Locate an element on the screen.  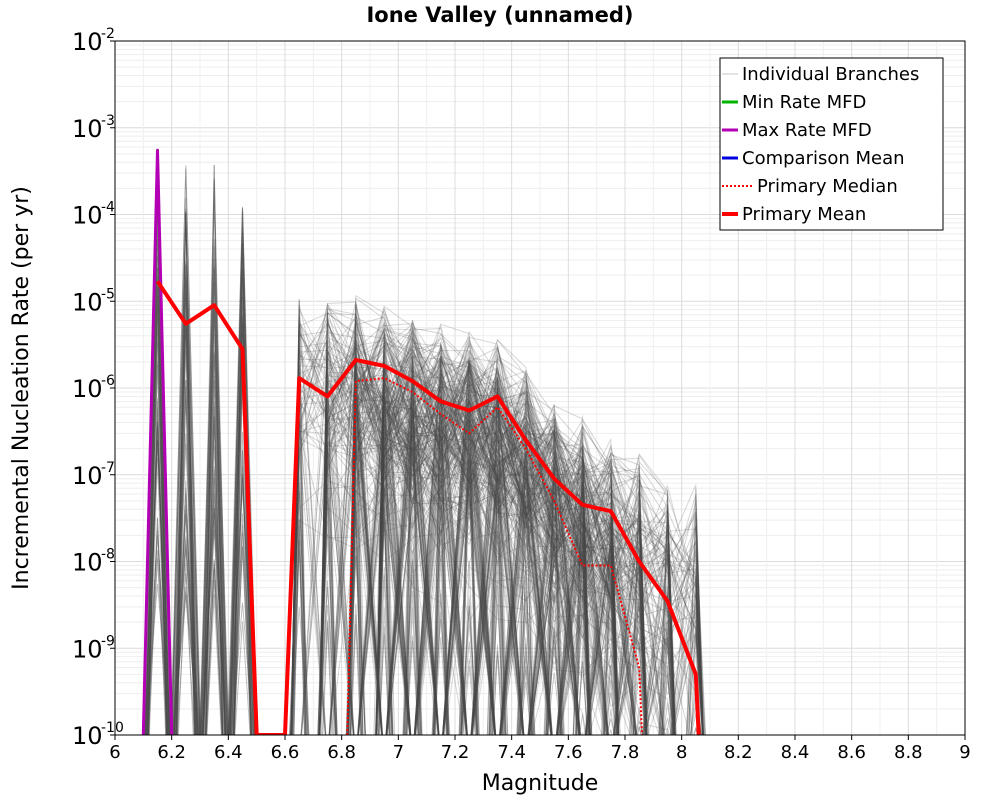
x-tick-label: 8.4 is located at coordinates (795, 752).